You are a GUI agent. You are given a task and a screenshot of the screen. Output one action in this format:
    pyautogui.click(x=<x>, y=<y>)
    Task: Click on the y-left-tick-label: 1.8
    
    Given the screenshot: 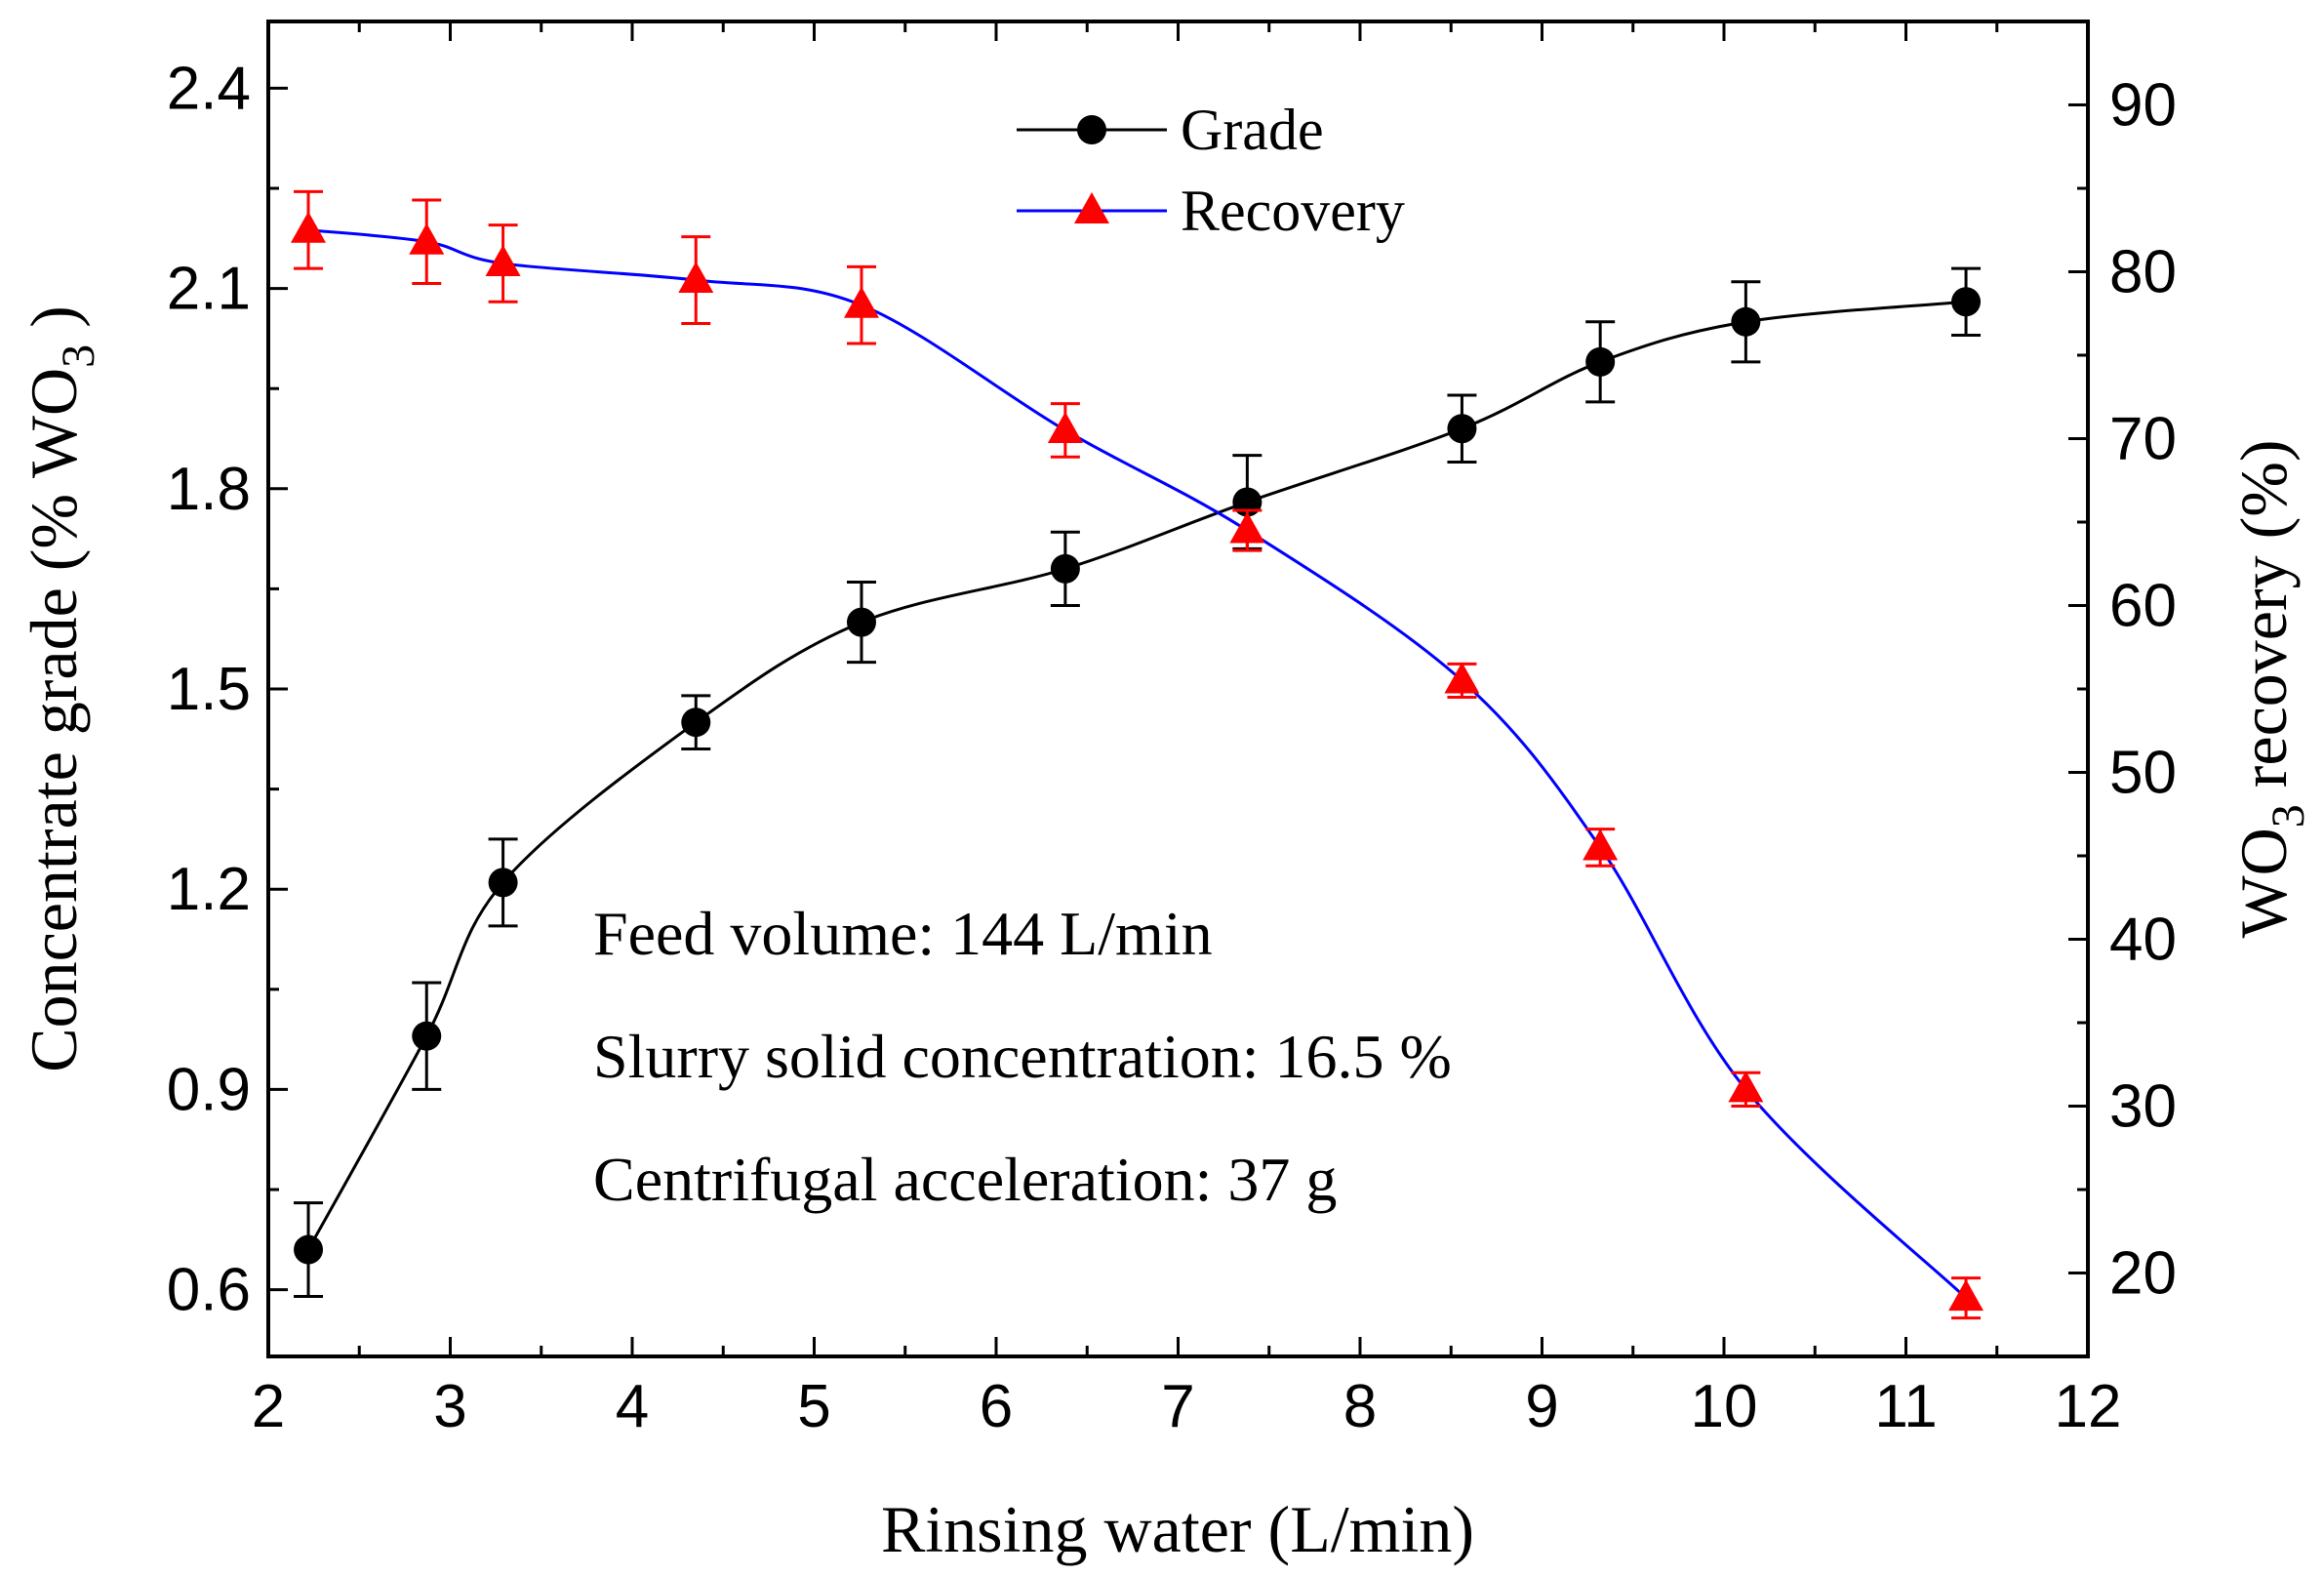 What is the action you would take?
    pyautogui.click(x=209, y=489)
    